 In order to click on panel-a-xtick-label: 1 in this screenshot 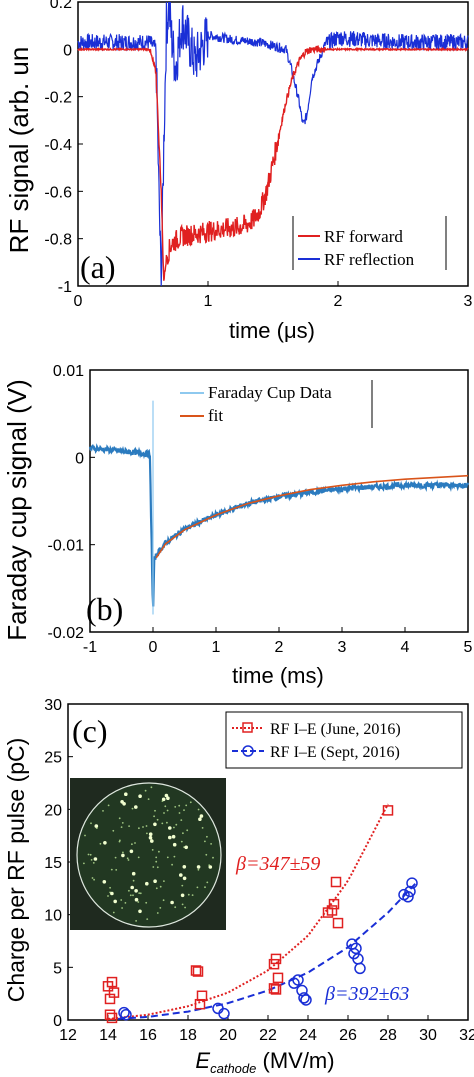, I will do `click(208, 301)`.